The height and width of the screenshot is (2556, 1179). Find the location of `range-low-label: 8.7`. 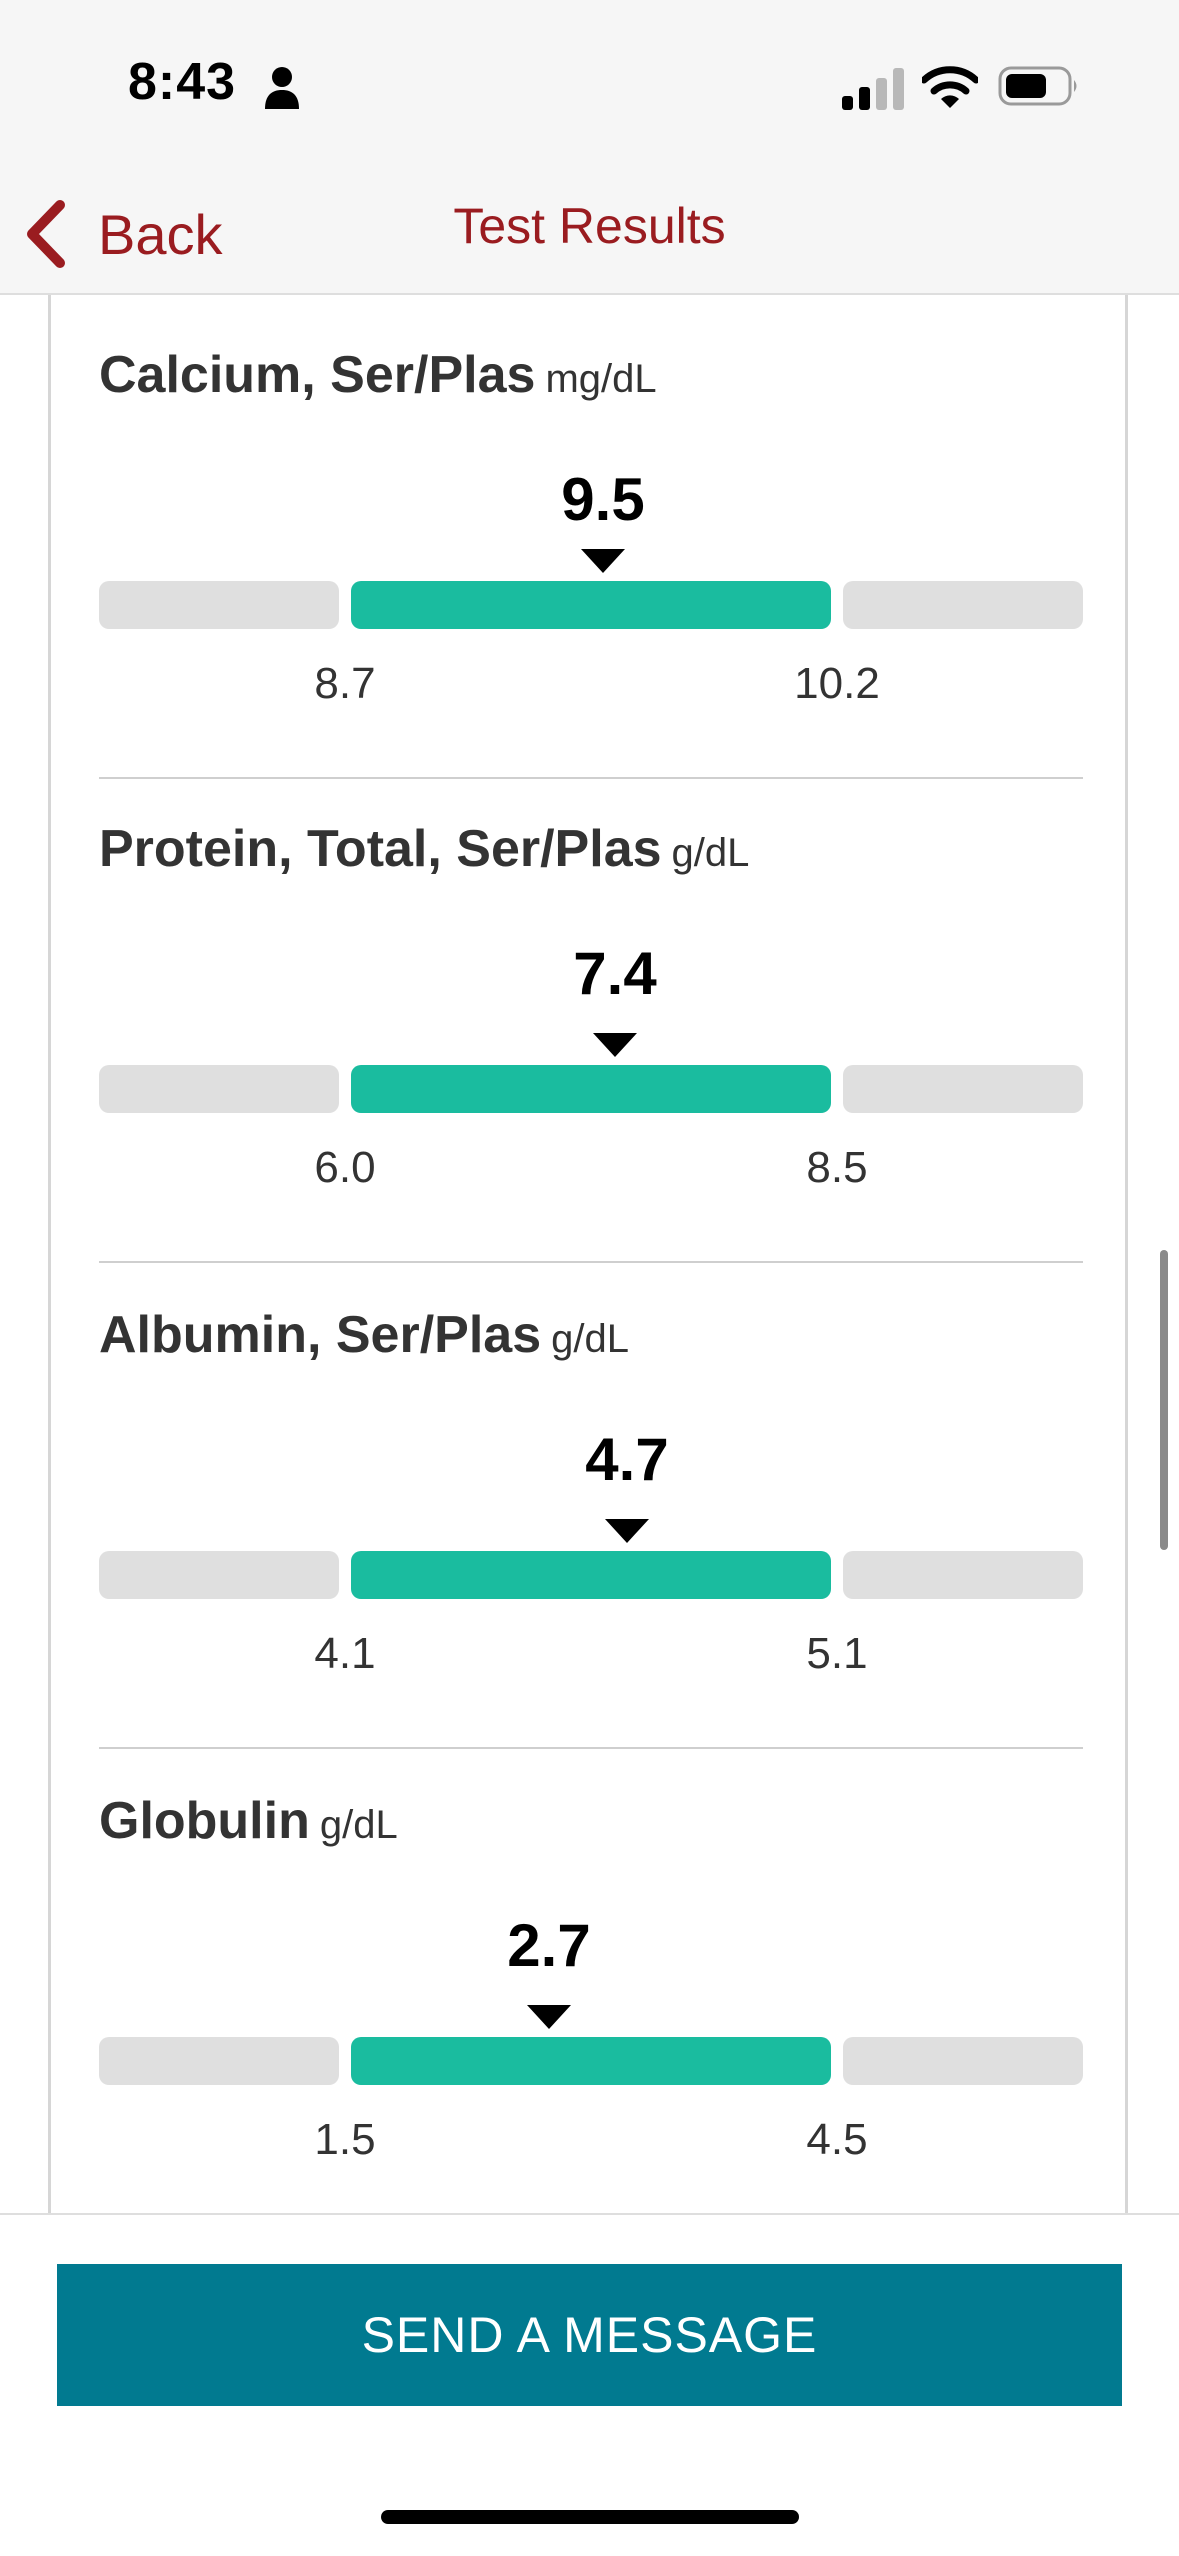

range-low-label: 8.7 is located at coordinates (345, 683).